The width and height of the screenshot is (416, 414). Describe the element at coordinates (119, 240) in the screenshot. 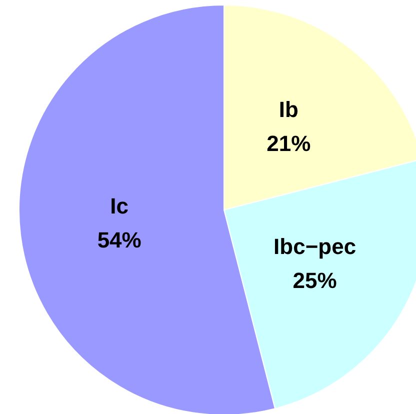

I see `data-label: 54%` at that location.